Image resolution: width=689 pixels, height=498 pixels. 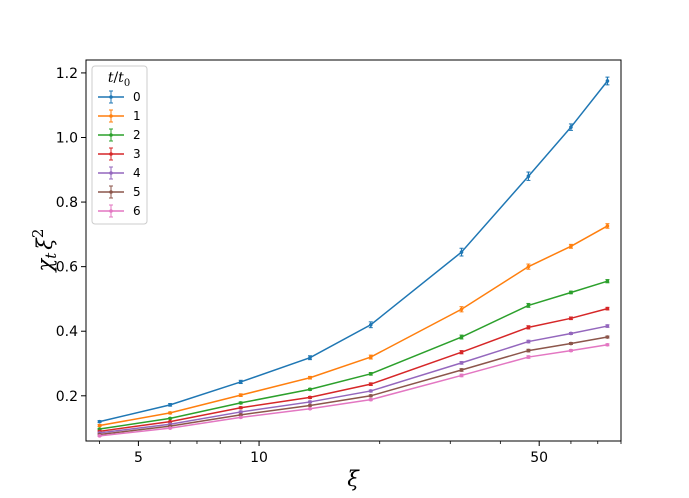 I want to click on y-axis-label-base: χ, so click(x=45, y=265).